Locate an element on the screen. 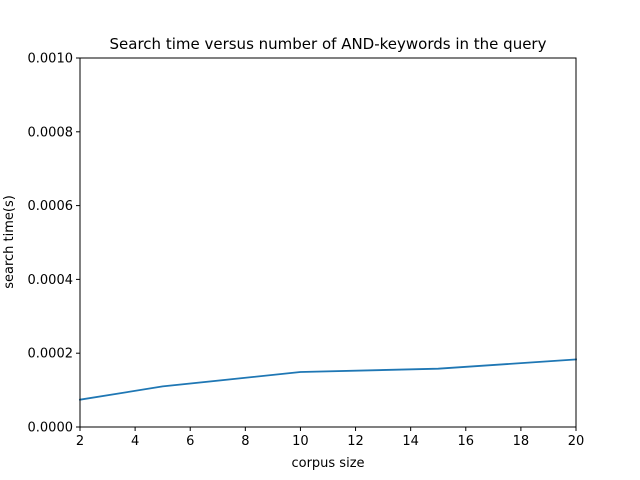  x-tick-label: 2 is located at coordinates (80, 441).